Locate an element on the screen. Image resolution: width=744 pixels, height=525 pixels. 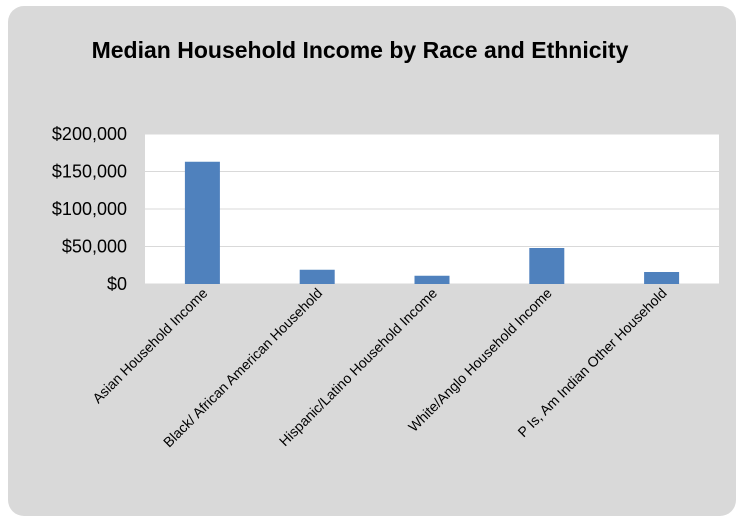
y-tick-label: $50,000 is located at coordinates (94, 247).